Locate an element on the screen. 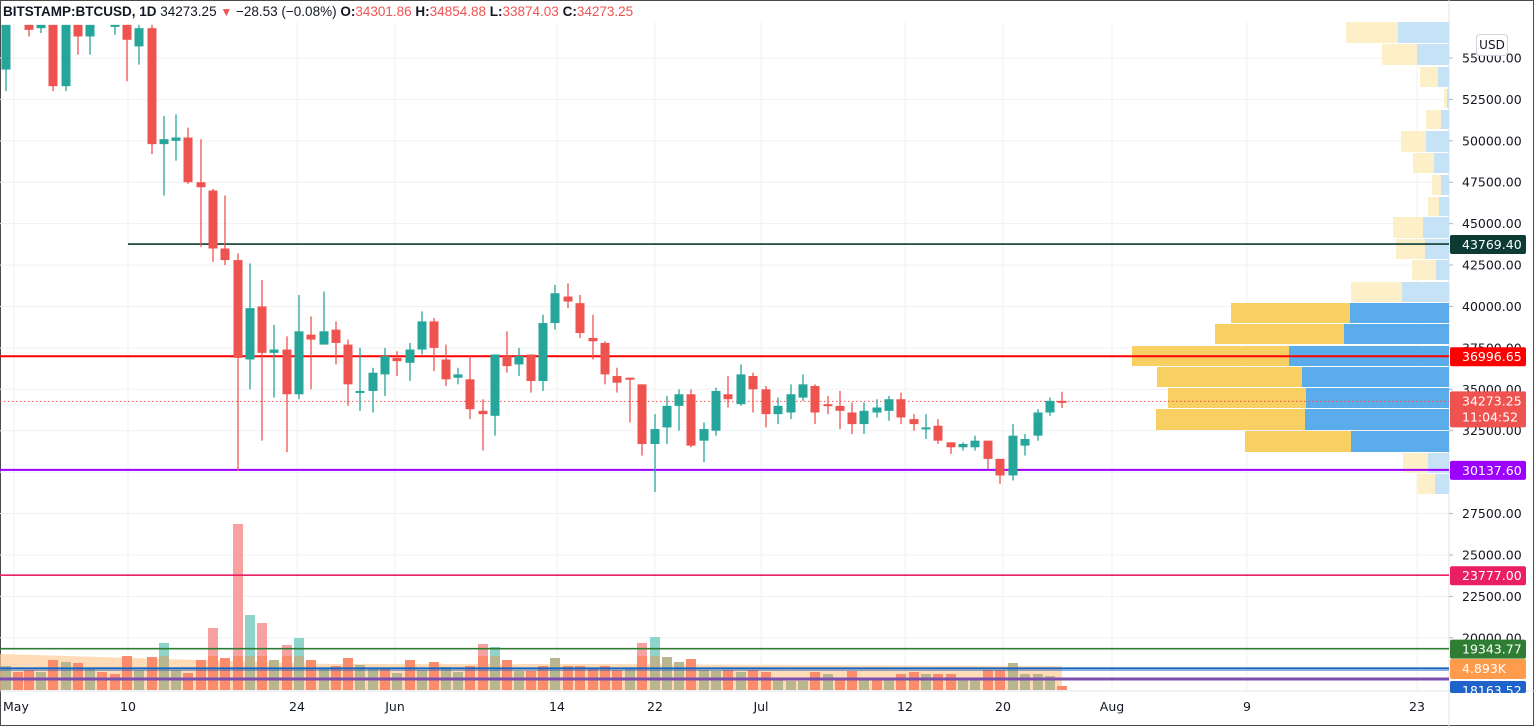 The height and width of the screenshot is (728, 1536). open-label: O: is located at coordinates (348, 11).